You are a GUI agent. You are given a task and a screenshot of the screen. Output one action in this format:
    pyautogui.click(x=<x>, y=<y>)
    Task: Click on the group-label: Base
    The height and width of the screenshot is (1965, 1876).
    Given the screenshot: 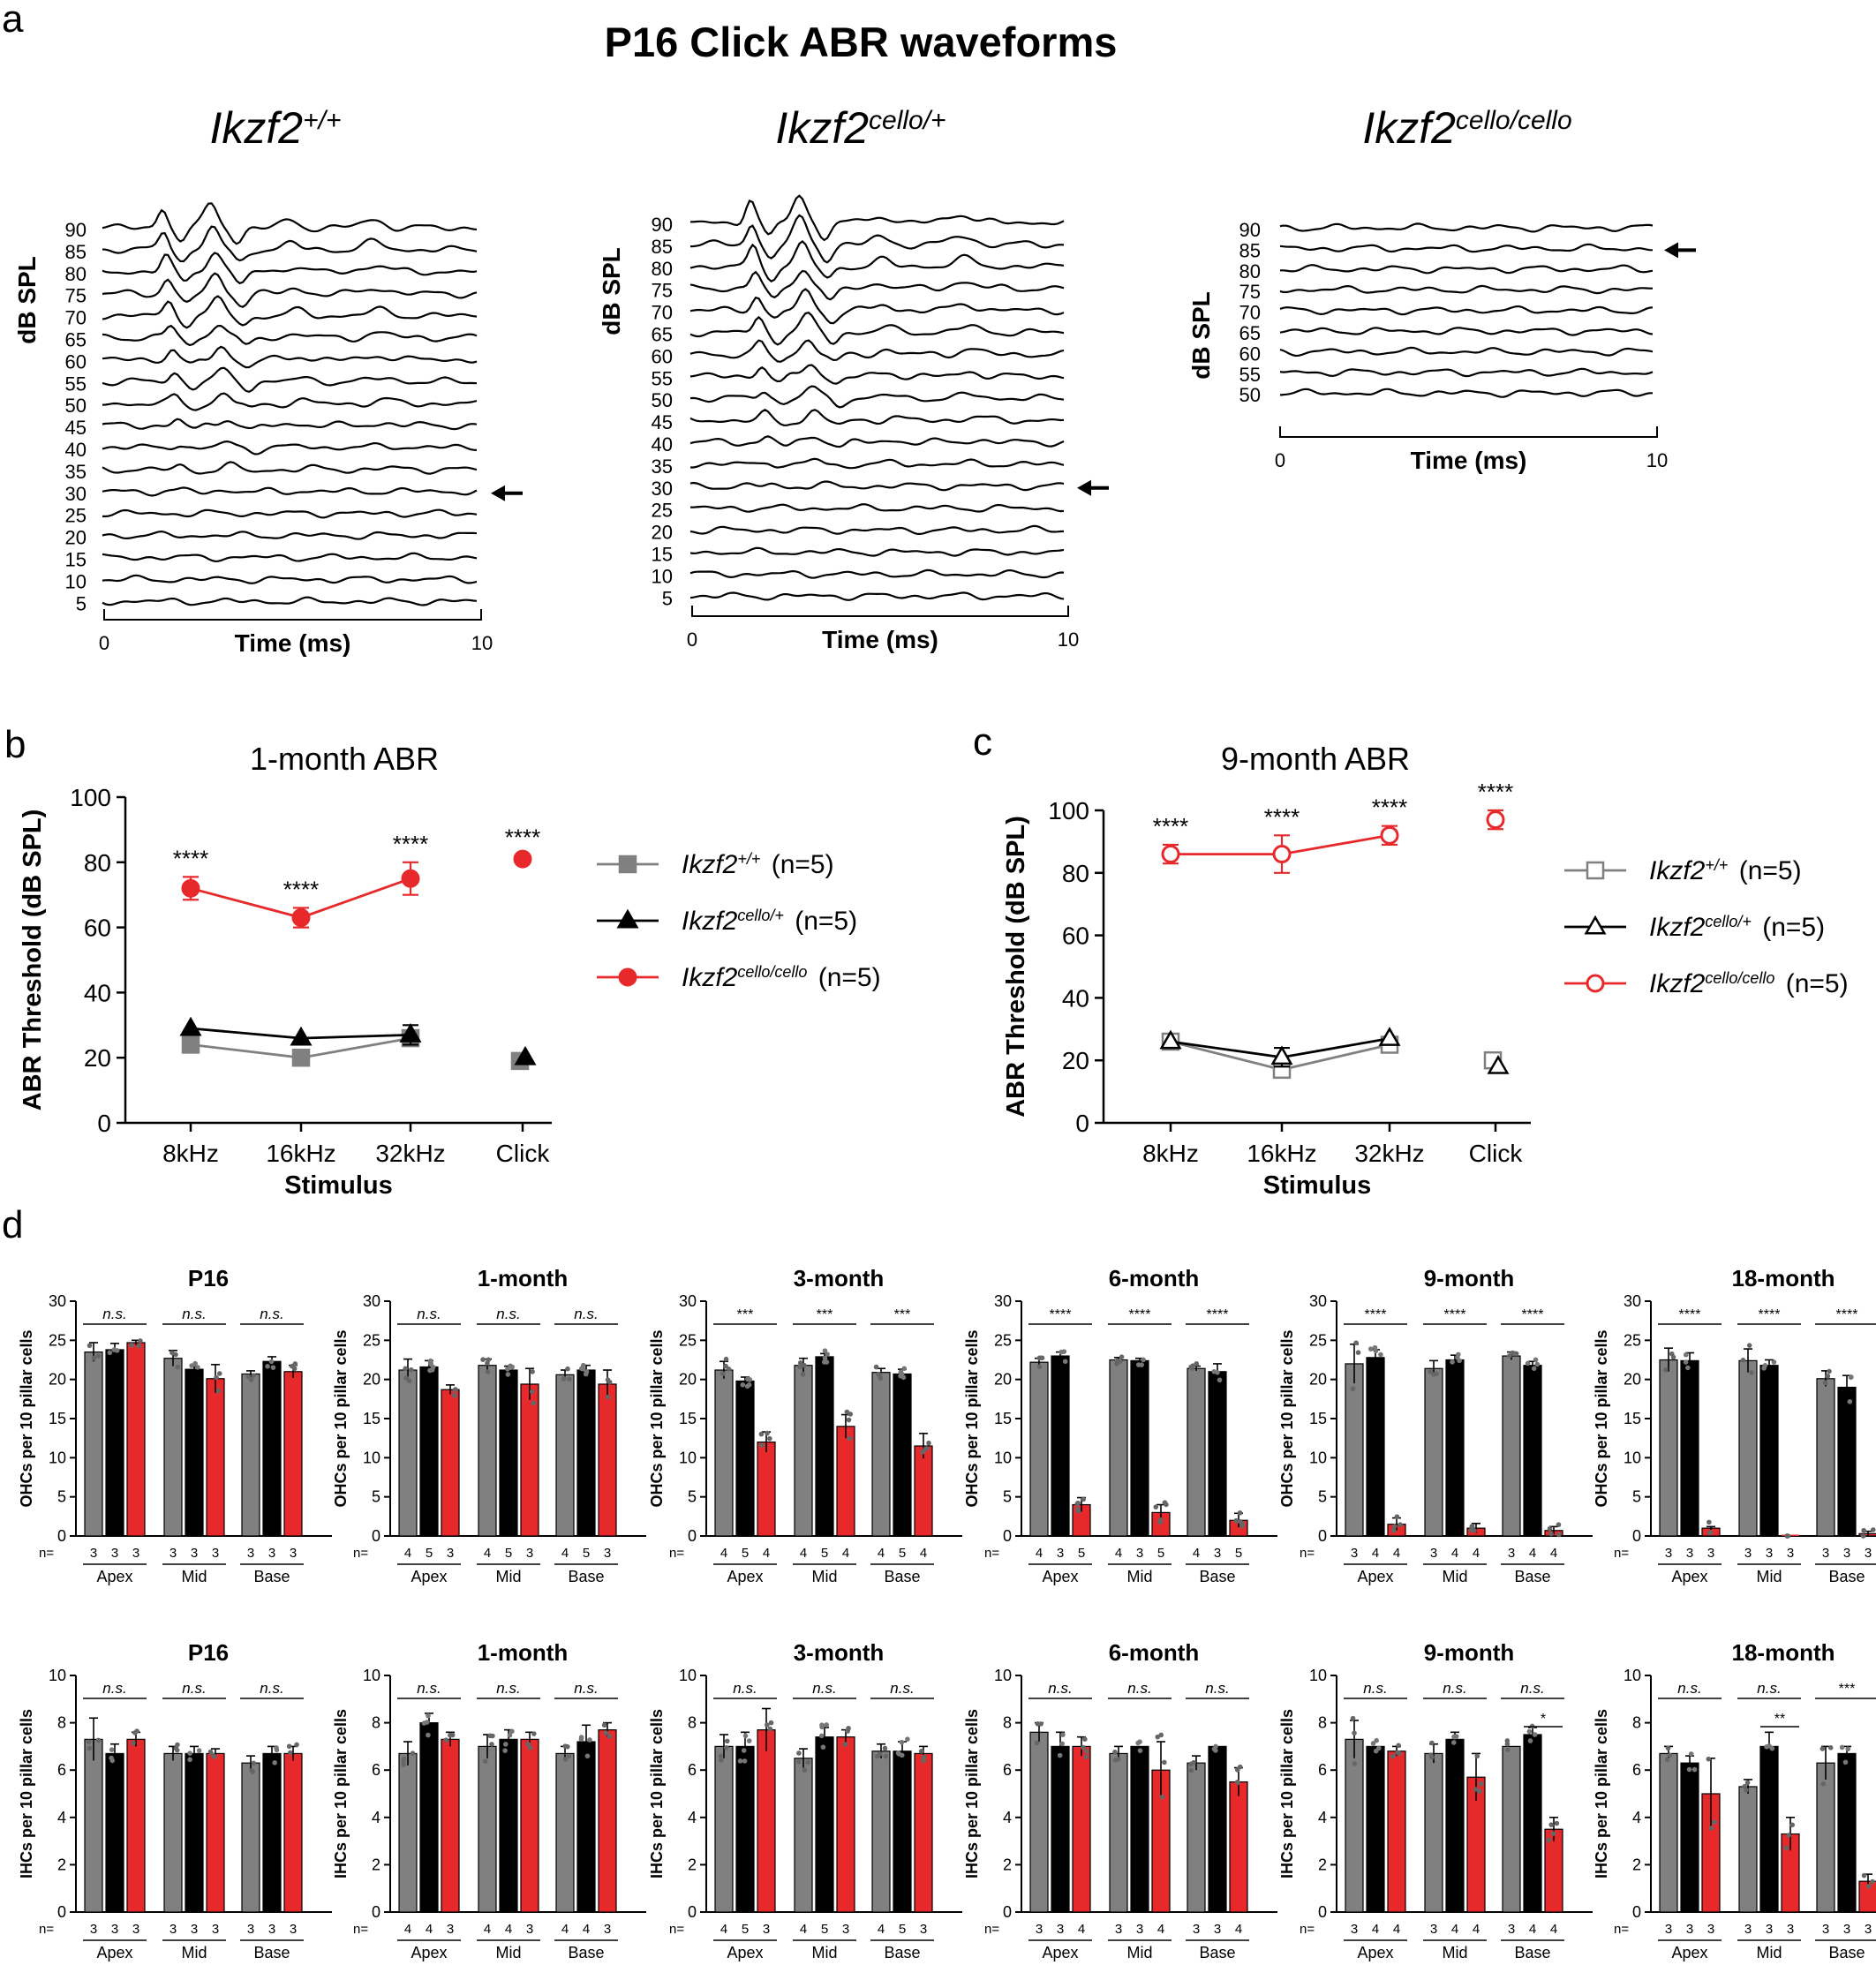 What is the action you would take?
    pyautogui.click(x=1846, y=1952)
    